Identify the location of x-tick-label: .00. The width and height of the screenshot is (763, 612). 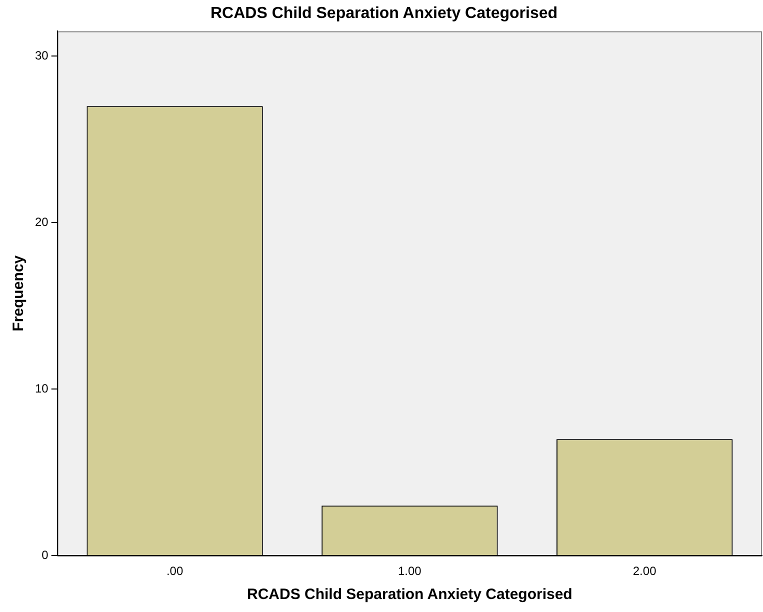
(175, 571).